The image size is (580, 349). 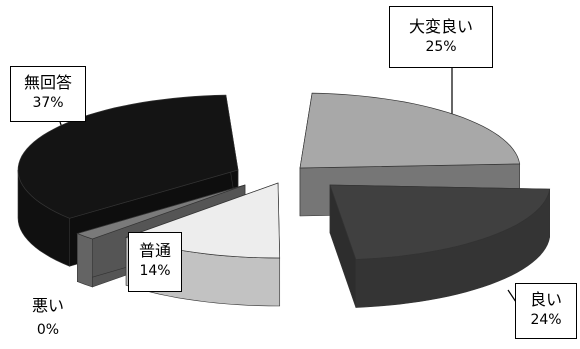 What do you see at coordinates (48, 318) in the screenshot?
I see `label-warui: 悪い 0%` at bounding box center [48, 318].